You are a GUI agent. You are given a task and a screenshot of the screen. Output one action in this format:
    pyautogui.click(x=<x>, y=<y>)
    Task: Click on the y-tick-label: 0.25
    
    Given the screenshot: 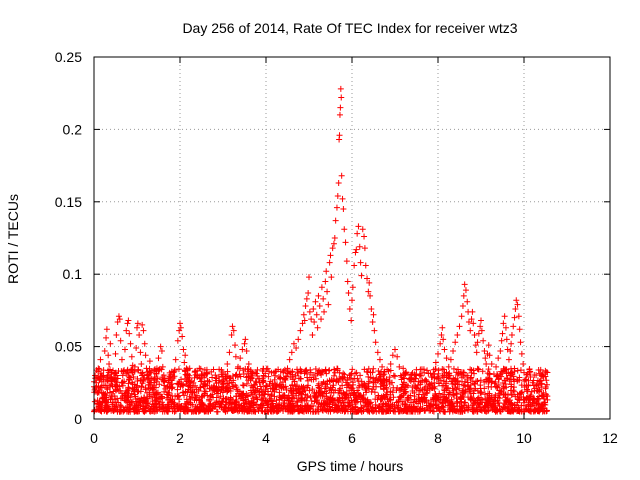 What is the action you would take?
    pyautogui.click(x=68, y=57)
    